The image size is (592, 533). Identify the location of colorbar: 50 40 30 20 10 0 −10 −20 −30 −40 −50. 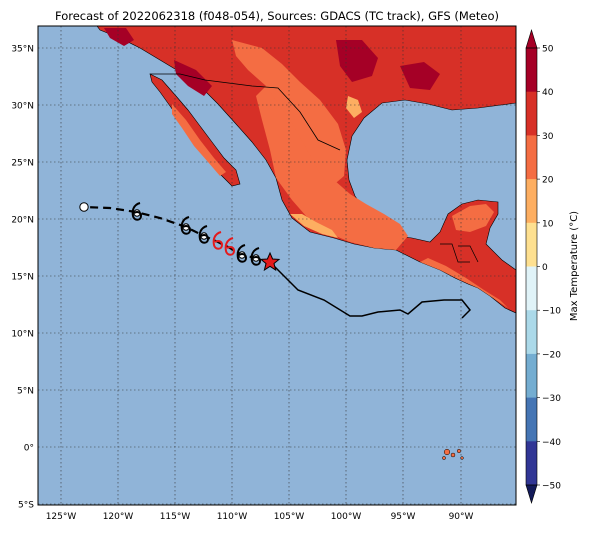
(543, 266).